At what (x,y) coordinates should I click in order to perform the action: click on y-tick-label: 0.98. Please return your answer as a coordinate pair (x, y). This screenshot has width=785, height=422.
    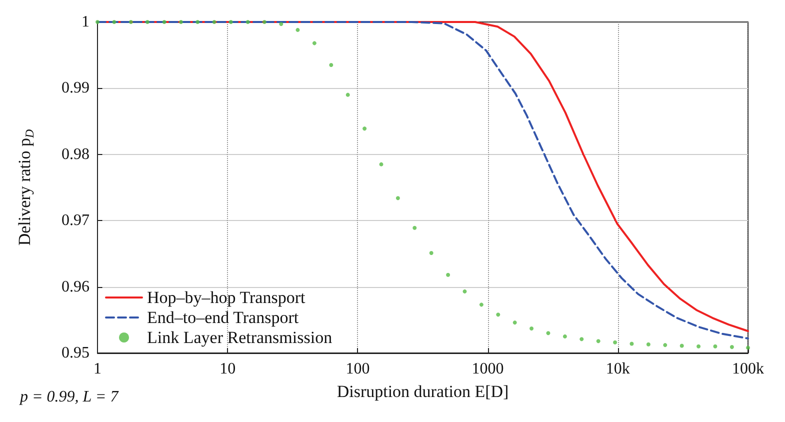
    Looking at the image, I should click on (76, 154).